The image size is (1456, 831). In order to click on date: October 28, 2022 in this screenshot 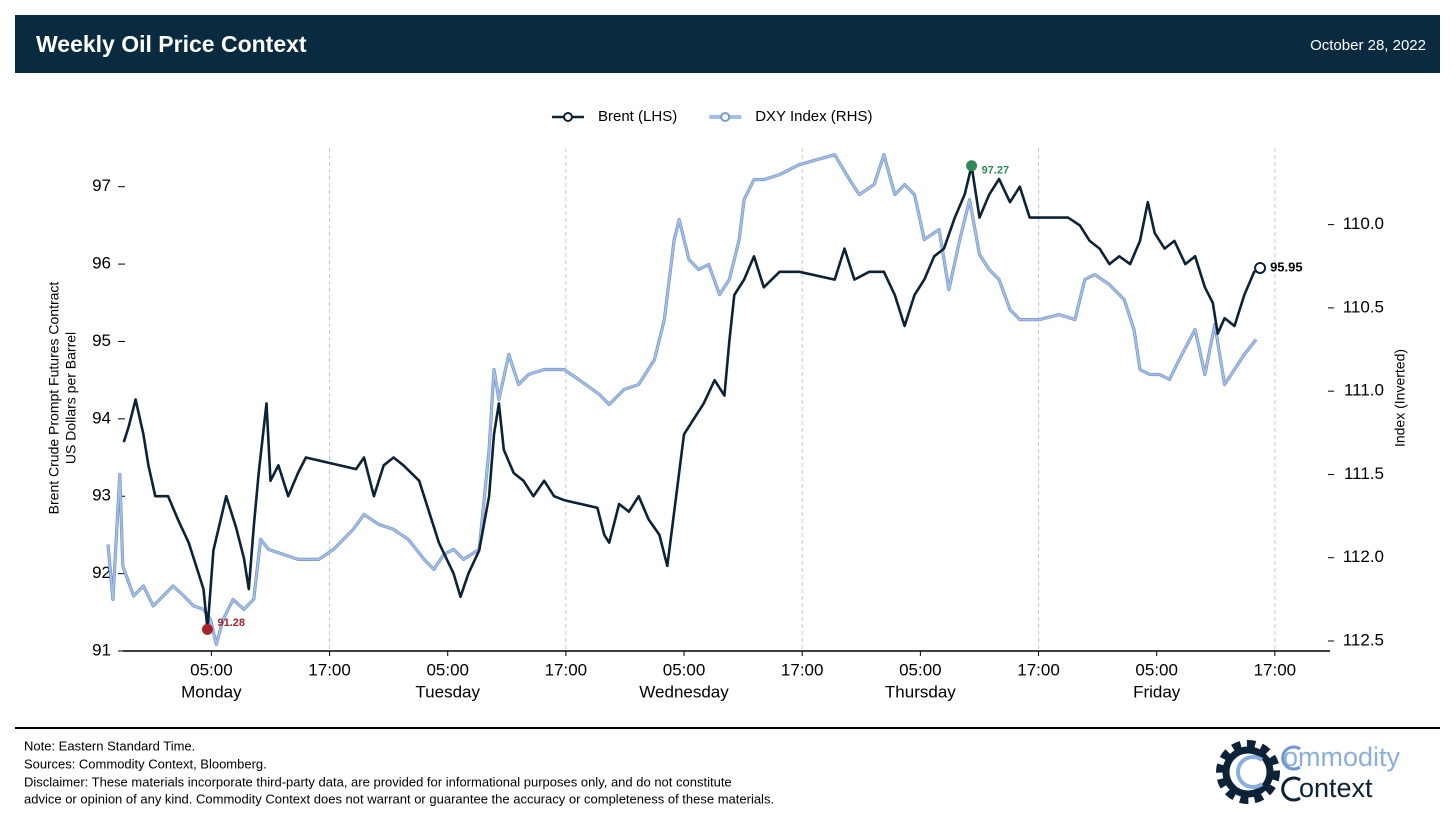, I will do `click(1368, 45)`.